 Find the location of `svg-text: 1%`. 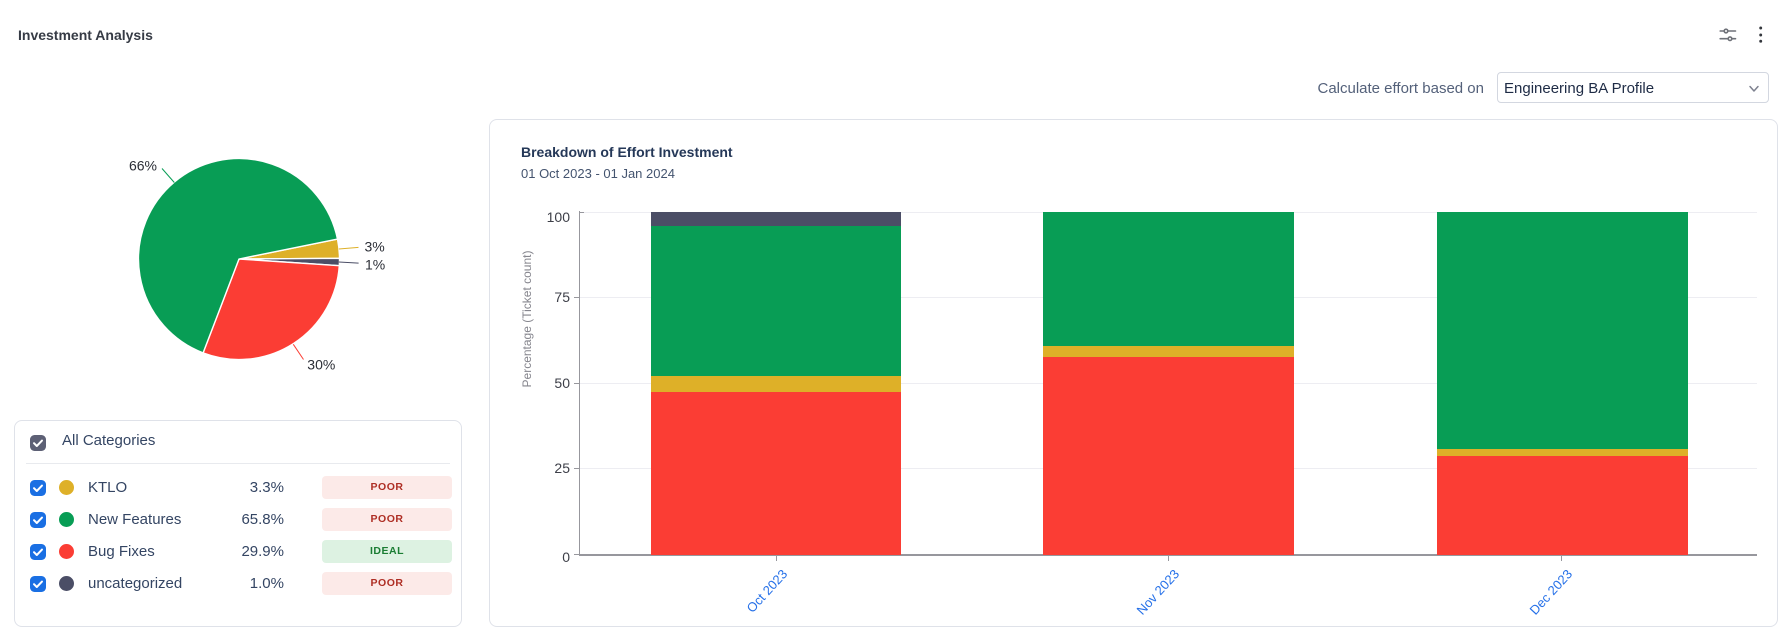

svg-text: 1% is located at coordinates (375, 265).